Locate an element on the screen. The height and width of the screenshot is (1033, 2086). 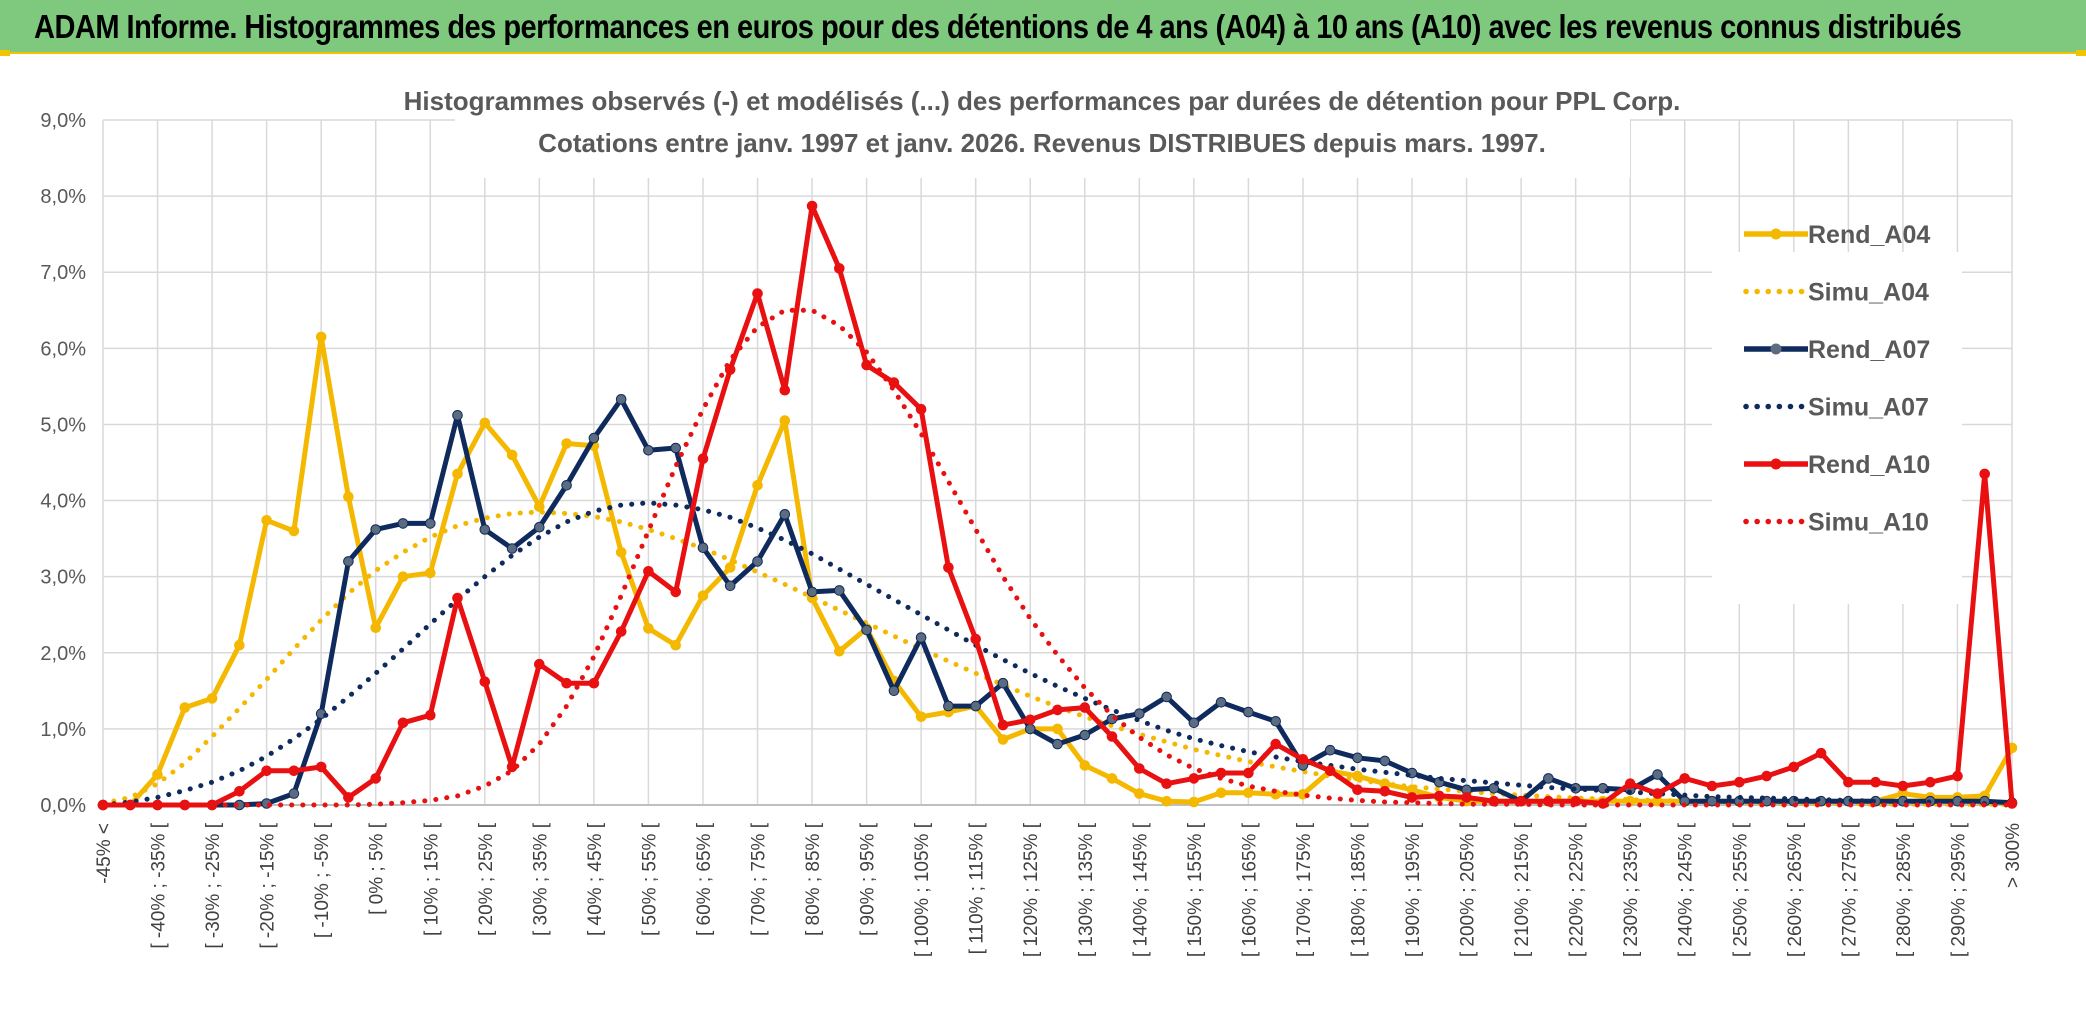
x-tick-label: [ 210% ; 215% [ is located at coordinates (1522, 889).